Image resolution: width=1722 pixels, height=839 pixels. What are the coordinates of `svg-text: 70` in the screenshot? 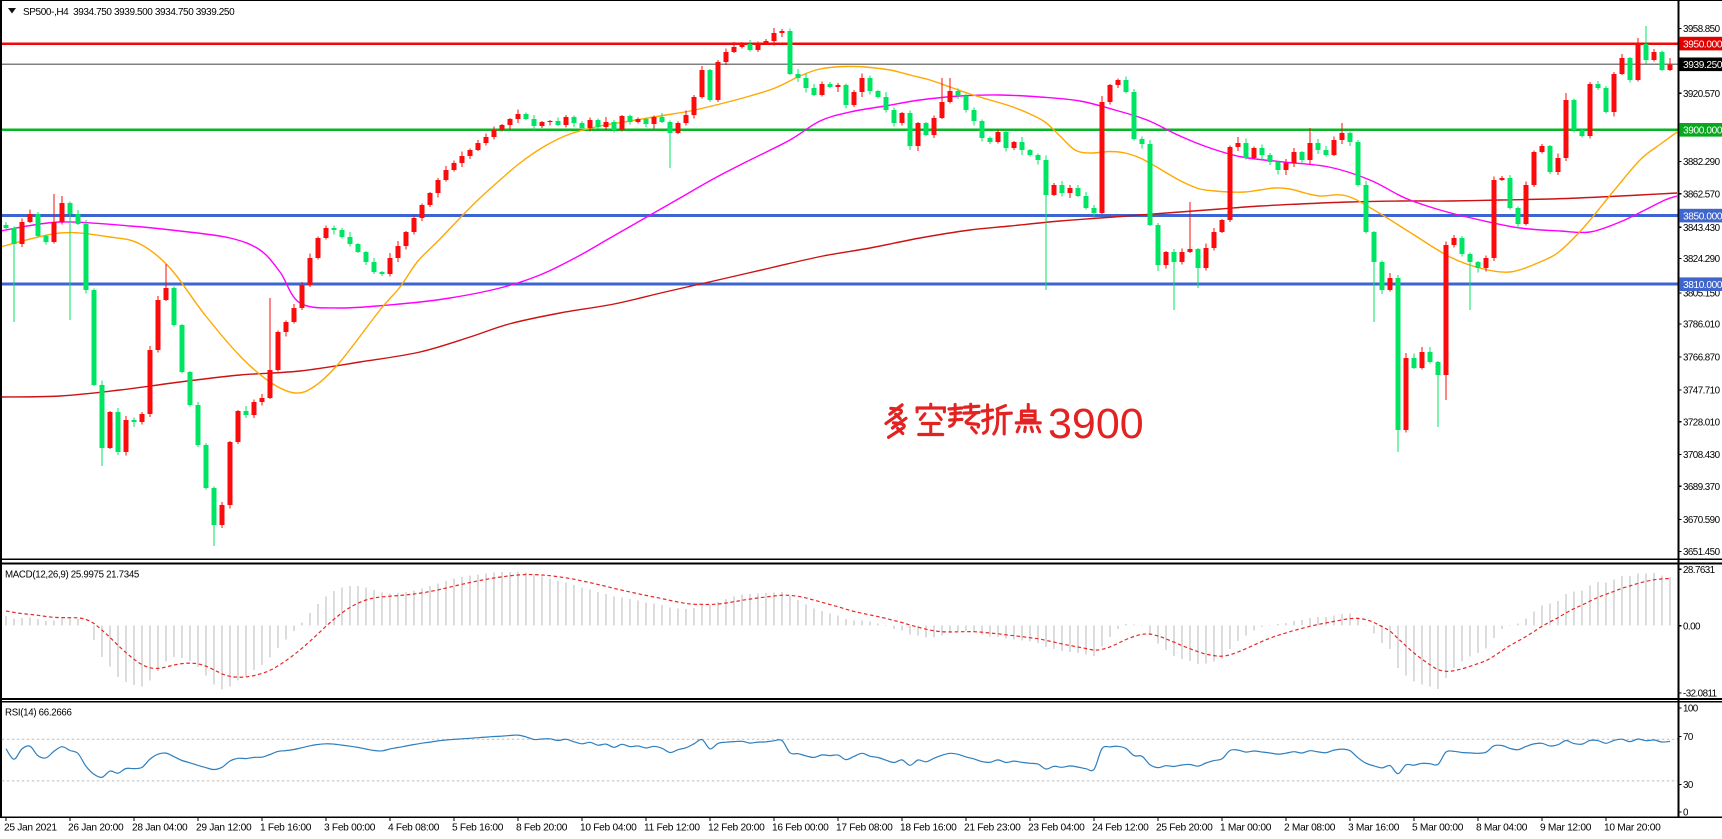 It's located at (1688, 737).